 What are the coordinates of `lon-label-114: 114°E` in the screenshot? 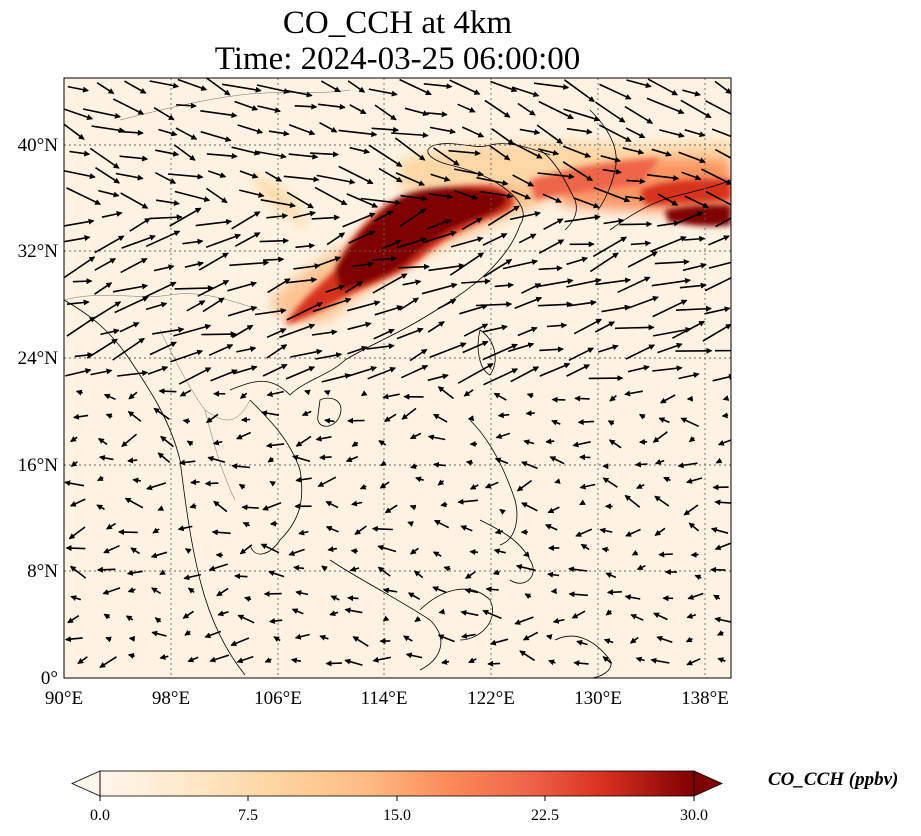 It's located at (384, 698).